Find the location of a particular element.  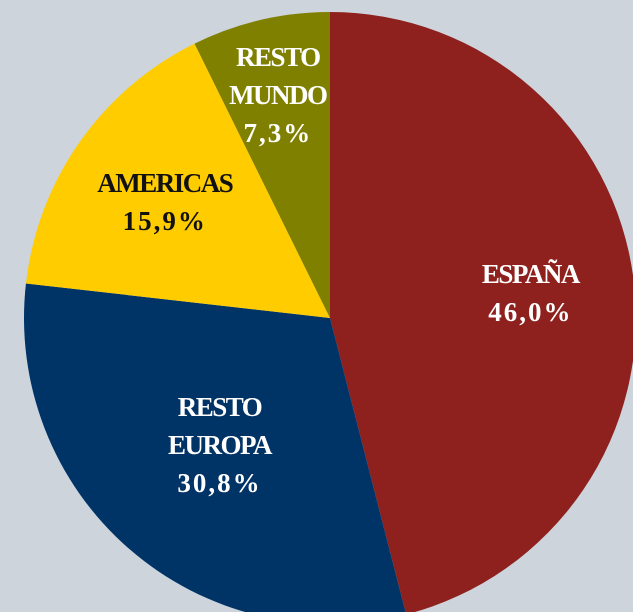

value-label: 30,8% is located at coordinates (219, 482).